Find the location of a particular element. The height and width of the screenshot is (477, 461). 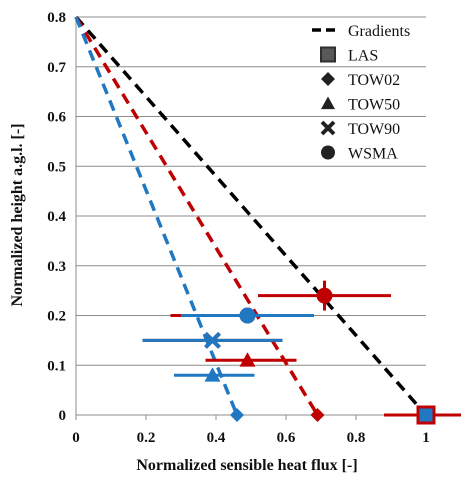

legend-diamond-symbol is located at coordinates (328, 79).